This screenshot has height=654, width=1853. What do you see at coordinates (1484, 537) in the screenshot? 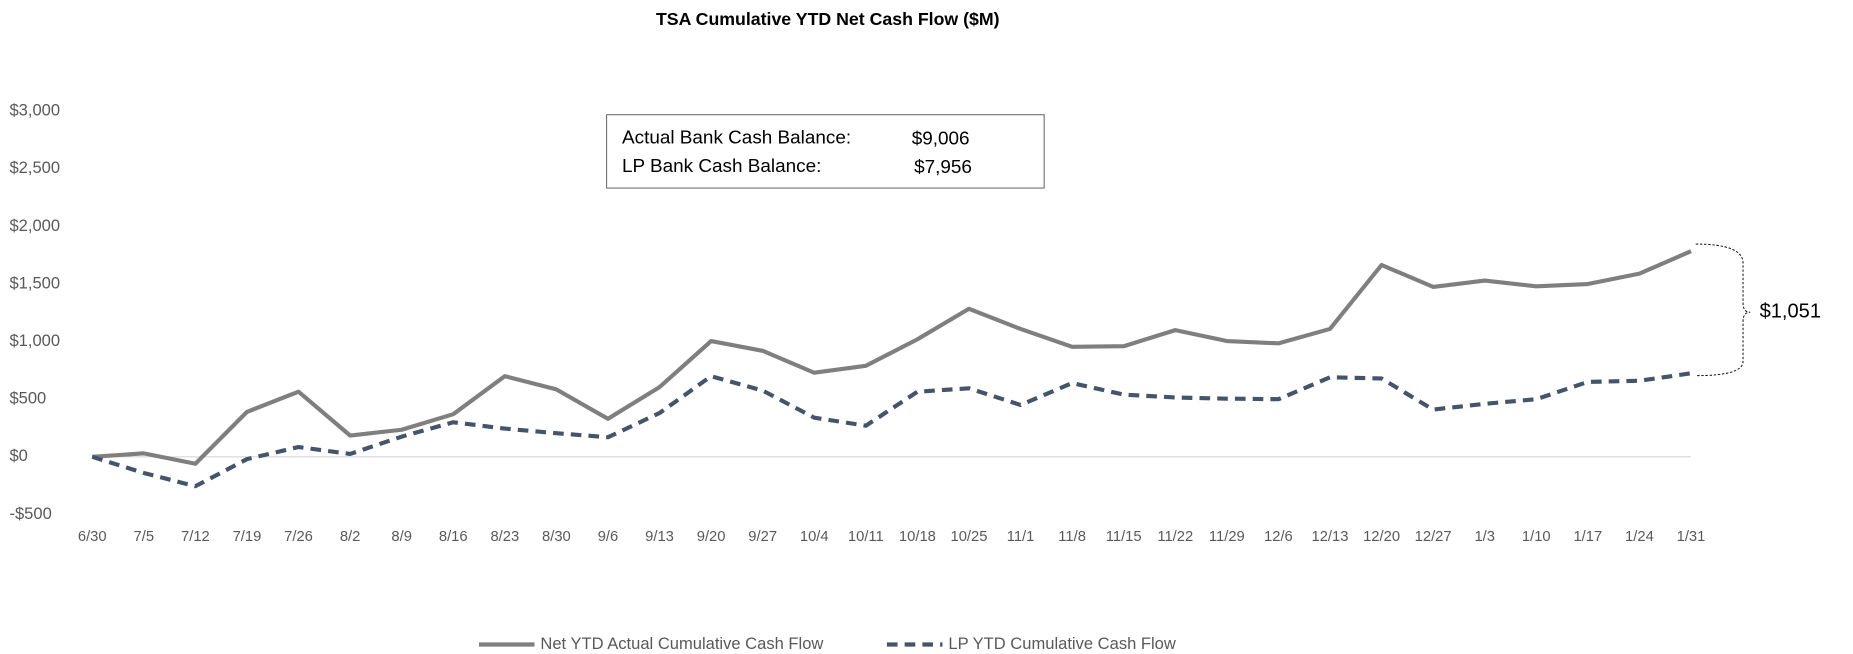
I see `x-tick-label: 1/3` at bounding box center [1484, 537].